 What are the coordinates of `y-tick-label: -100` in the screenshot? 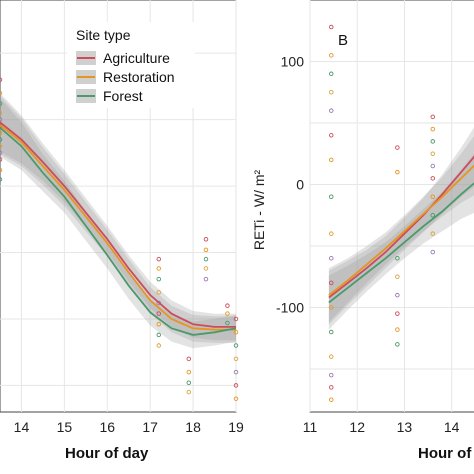 It's located at (290, 307).